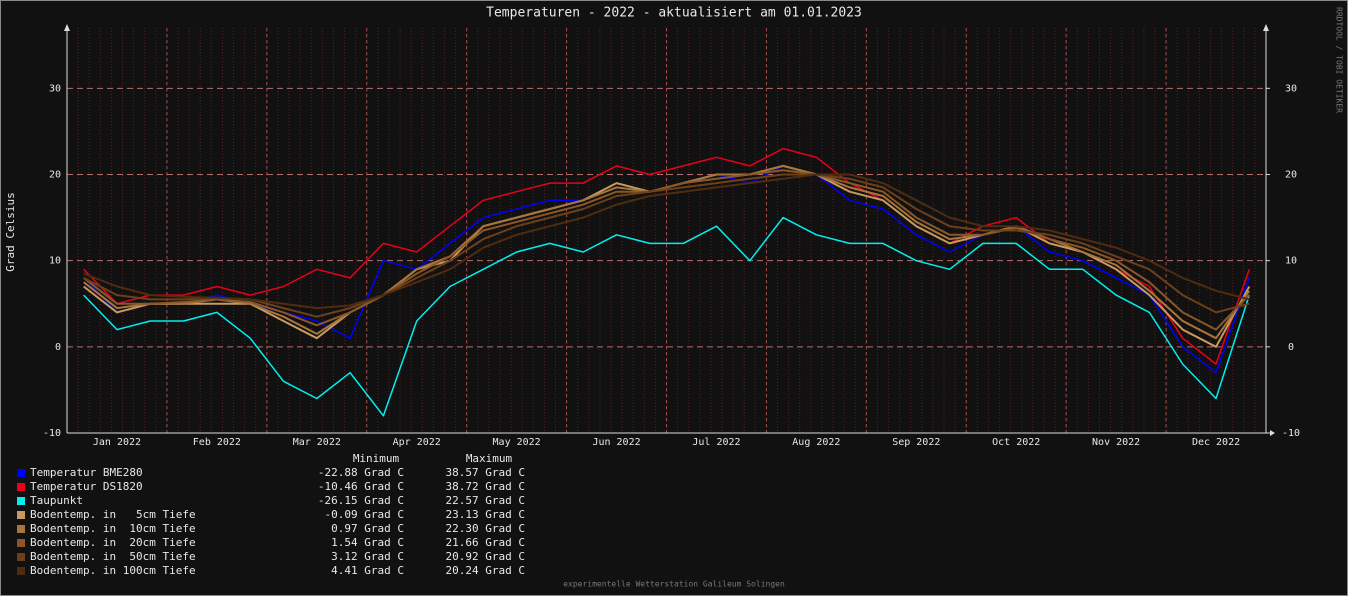  Describe the element at coordinates (489, 458) in the screenshot. I see `stats-header: Maximum` at that location.